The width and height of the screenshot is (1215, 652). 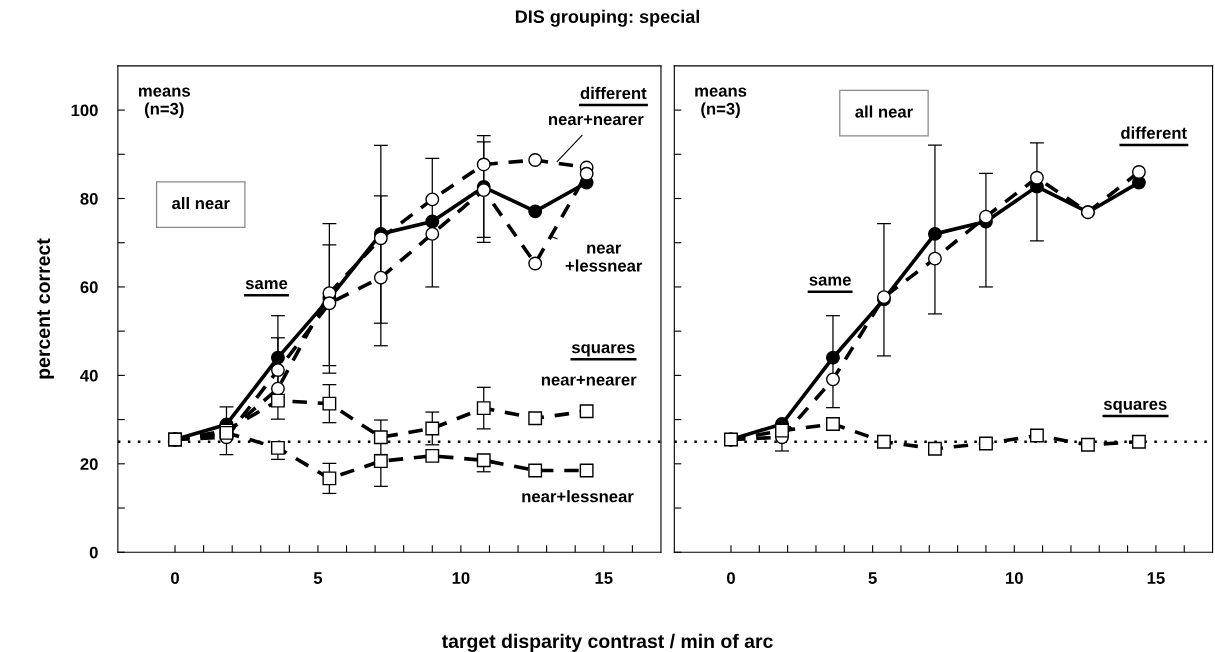 I want to click on y-tick-label: 0, so click(x=93, y=552).